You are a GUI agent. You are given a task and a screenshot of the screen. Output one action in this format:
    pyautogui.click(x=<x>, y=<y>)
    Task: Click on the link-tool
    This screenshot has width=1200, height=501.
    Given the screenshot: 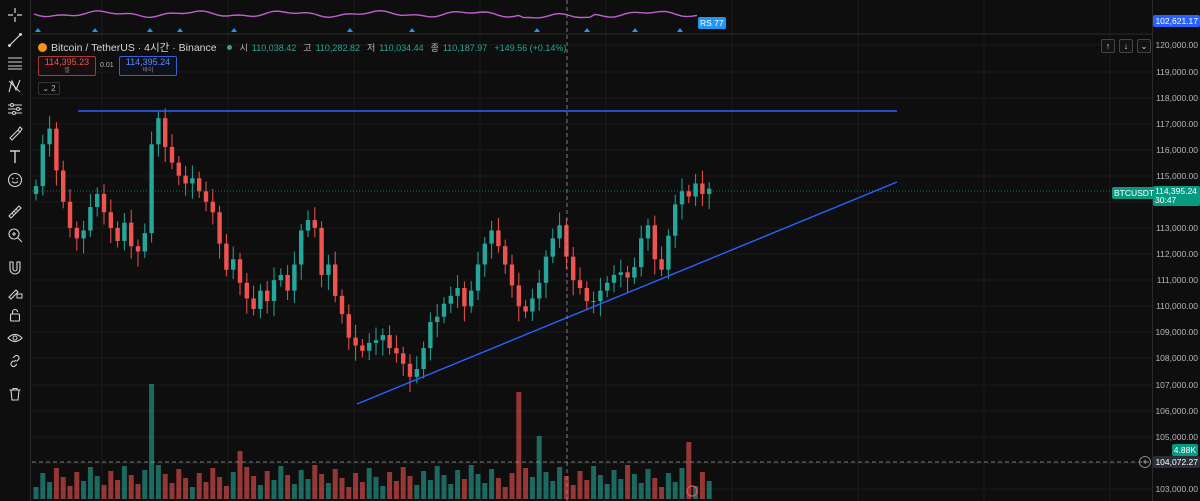 What is the action you would take?
    pyautogui.click(x=15, y=361)
    